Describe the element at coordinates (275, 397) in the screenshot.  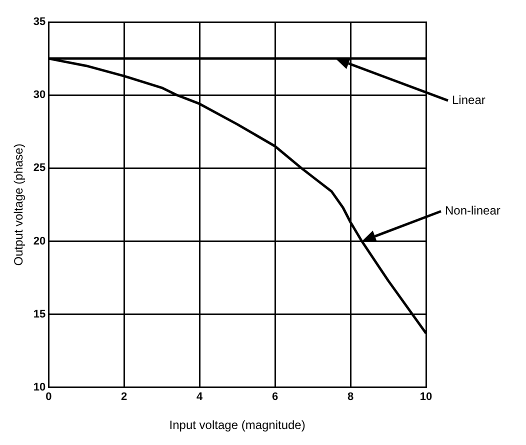
I see `x-tick-label: 6` at that location.